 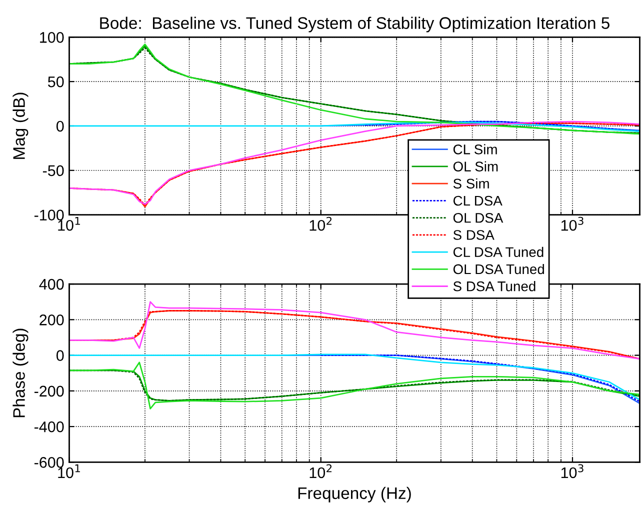 I want to click on x-axis-title: Frequency (Hz), so click(x=354, y=494).